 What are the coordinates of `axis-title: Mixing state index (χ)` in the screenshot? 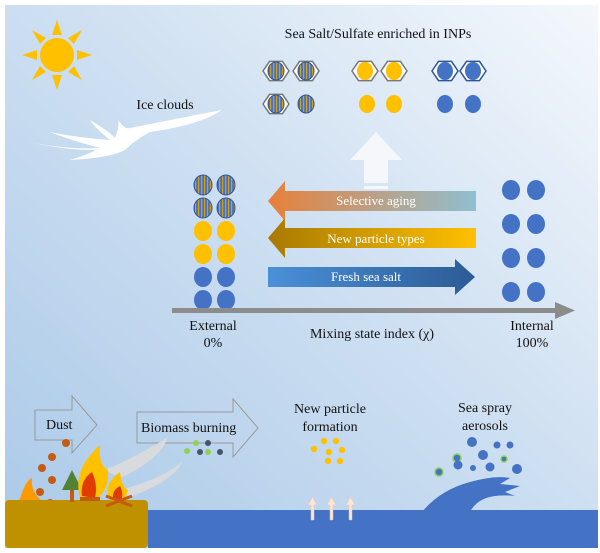 It's located at (372, 334).